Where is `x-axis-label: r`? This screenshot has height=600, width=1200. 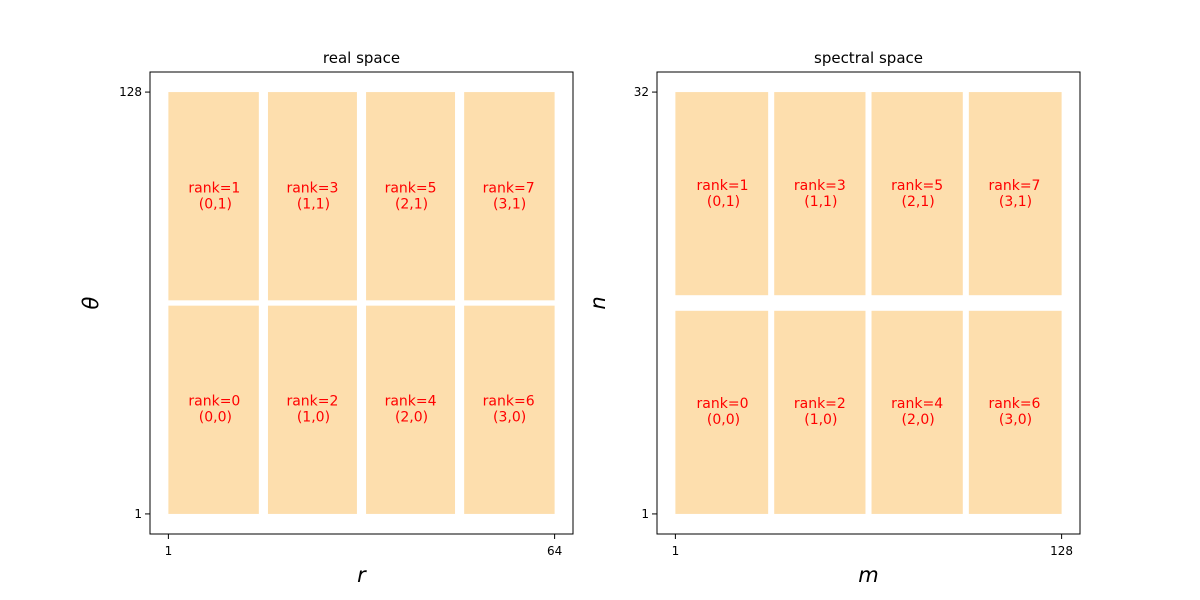
x-axis-label: r is located at coordinates (362, 575).